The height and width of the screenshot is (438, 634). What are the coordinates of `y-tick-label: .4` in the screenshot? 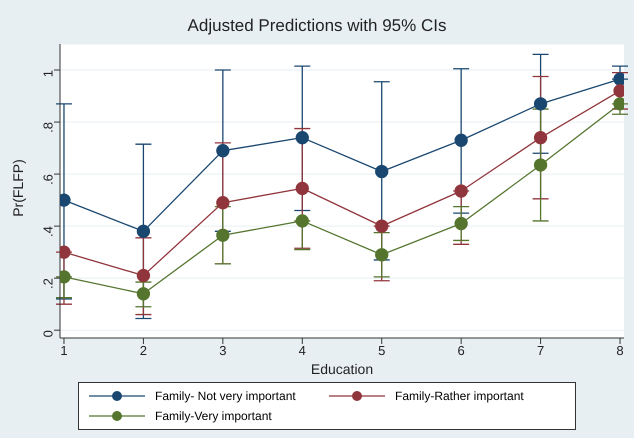 It's located at (48, 231).